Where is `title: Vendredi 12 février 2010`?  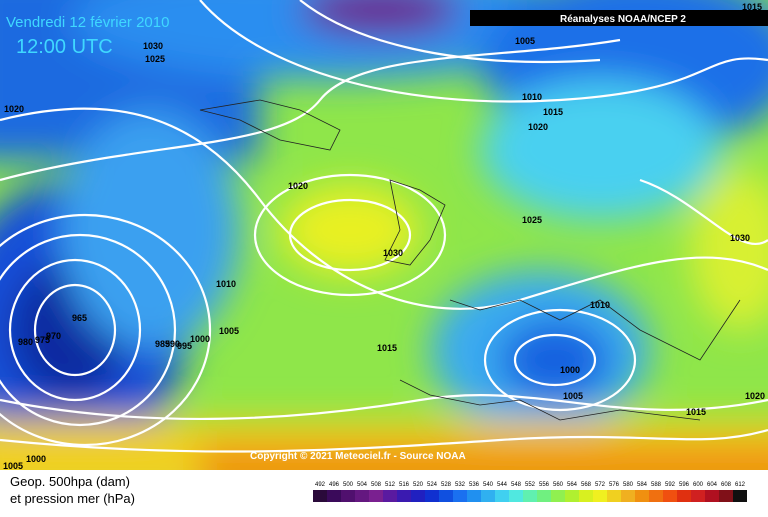
title: Vendredi 12 février 2010 is located at coordinates (87, 22).